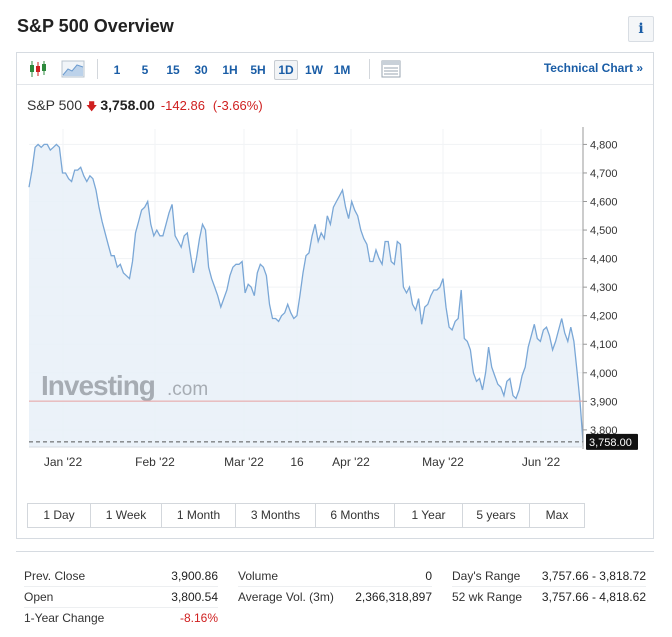 The image size is (672, 637). Describe the element at coordinates (98, 385) in the screenshot. I see `watermark-brand: Investing` at that location.